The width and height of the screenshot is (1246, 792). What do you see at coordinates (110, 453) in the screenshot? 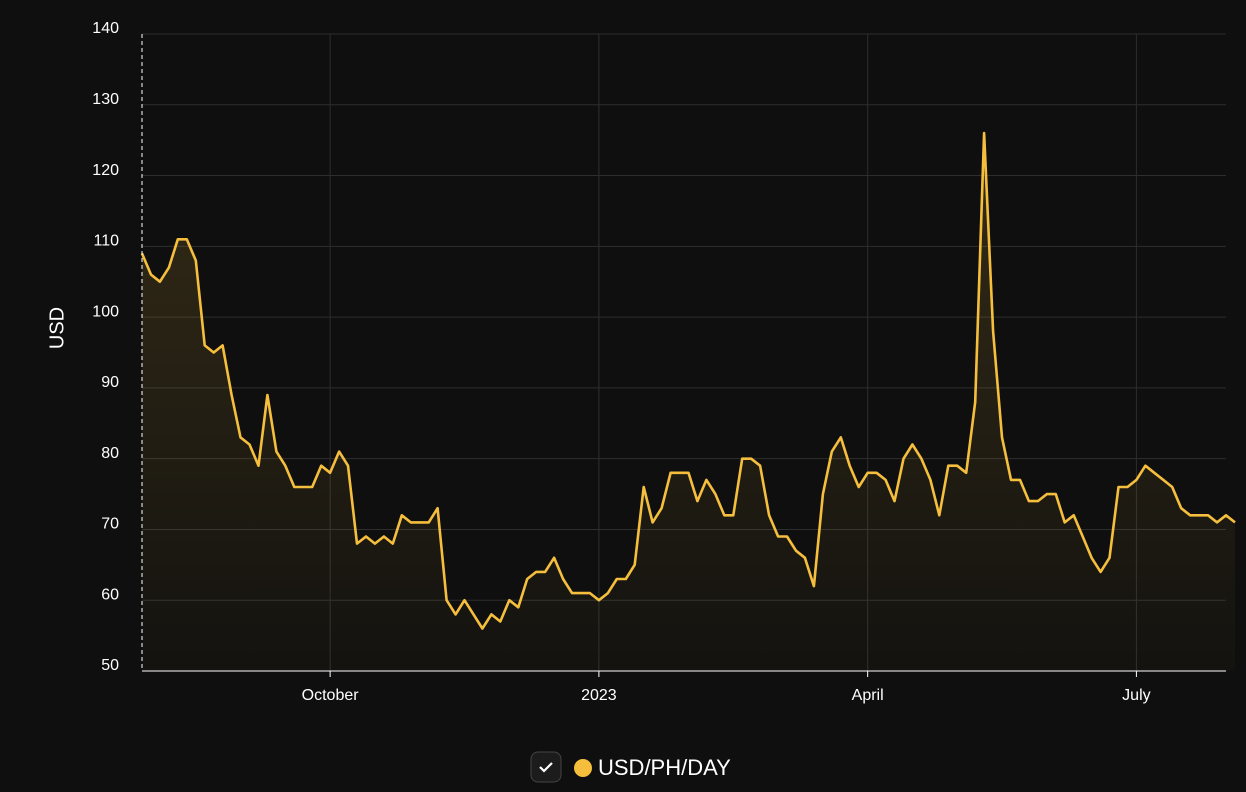
I see `y-tick-label: 80` at bounding box center [110, 453].